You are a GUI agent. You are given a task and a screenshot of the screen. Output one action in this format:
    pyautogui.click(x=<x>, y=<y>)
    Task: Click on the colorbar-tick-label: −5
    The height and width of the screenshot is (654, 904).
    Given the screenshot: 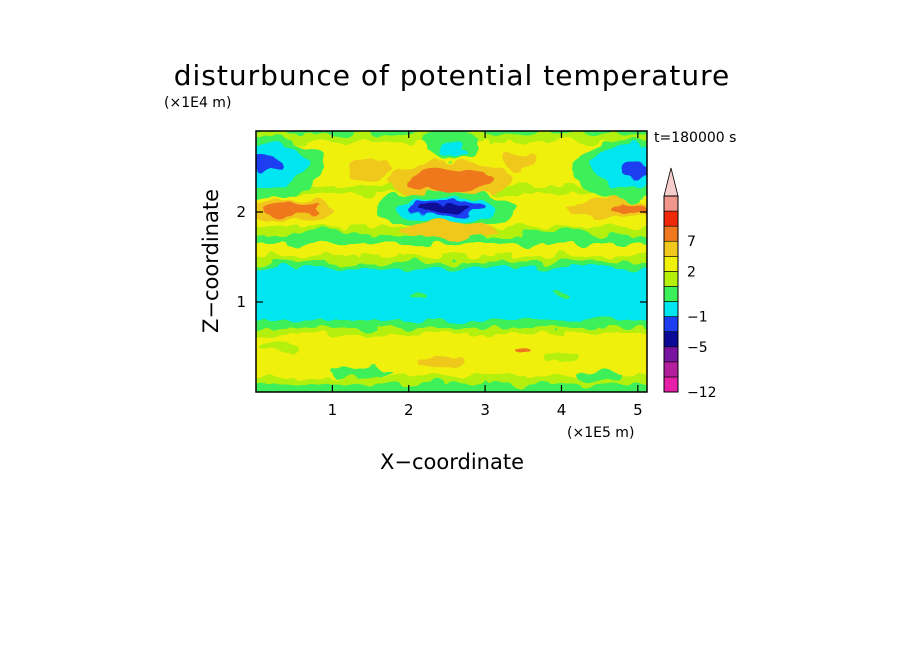 What is the action you would take?
    pyautogui.click(x=697, y=348)
    